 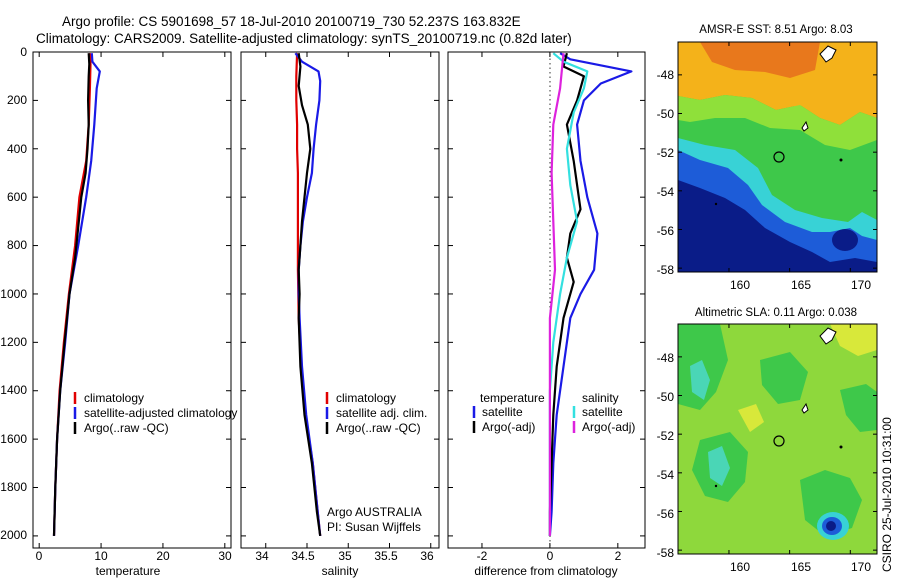 I want to click on sst-map-title: AMSR-E SST: 8.51 Argo: 8.03, so click(x=775, y=30).